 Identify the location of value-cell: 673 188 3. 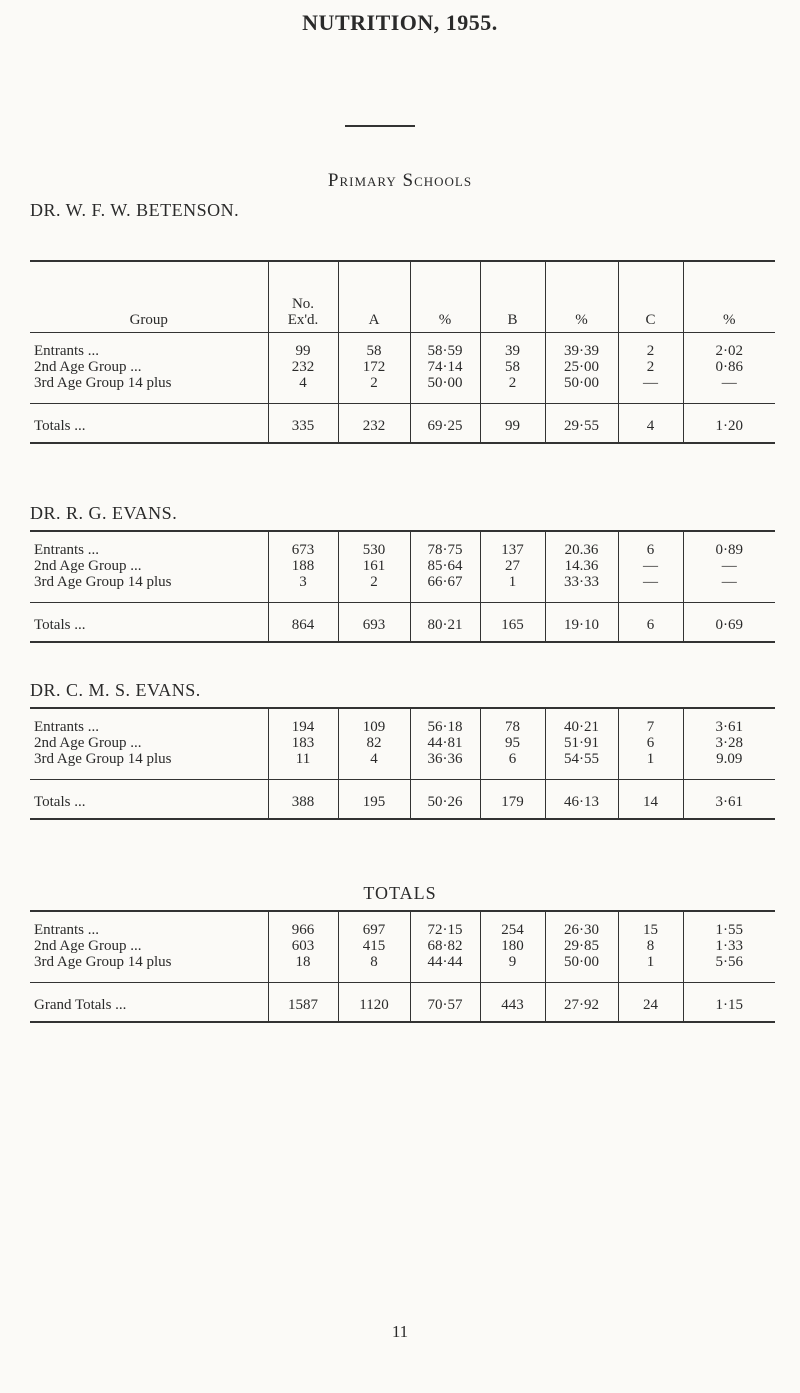
(303, 566).